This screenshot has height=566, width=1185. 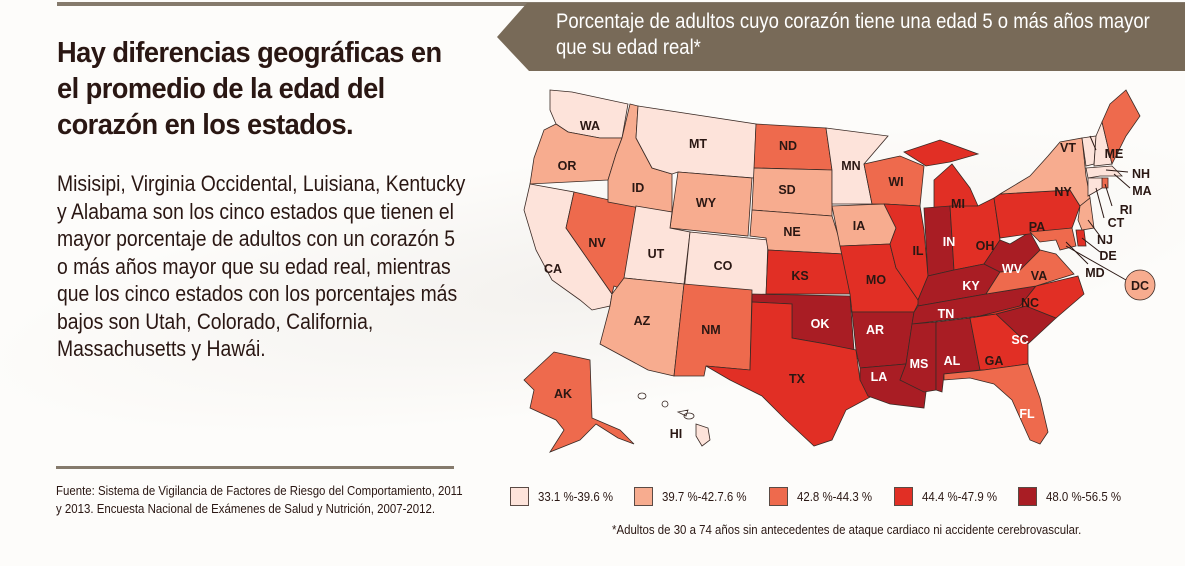 I want to click on state-ak, so click(x=579, y=402).